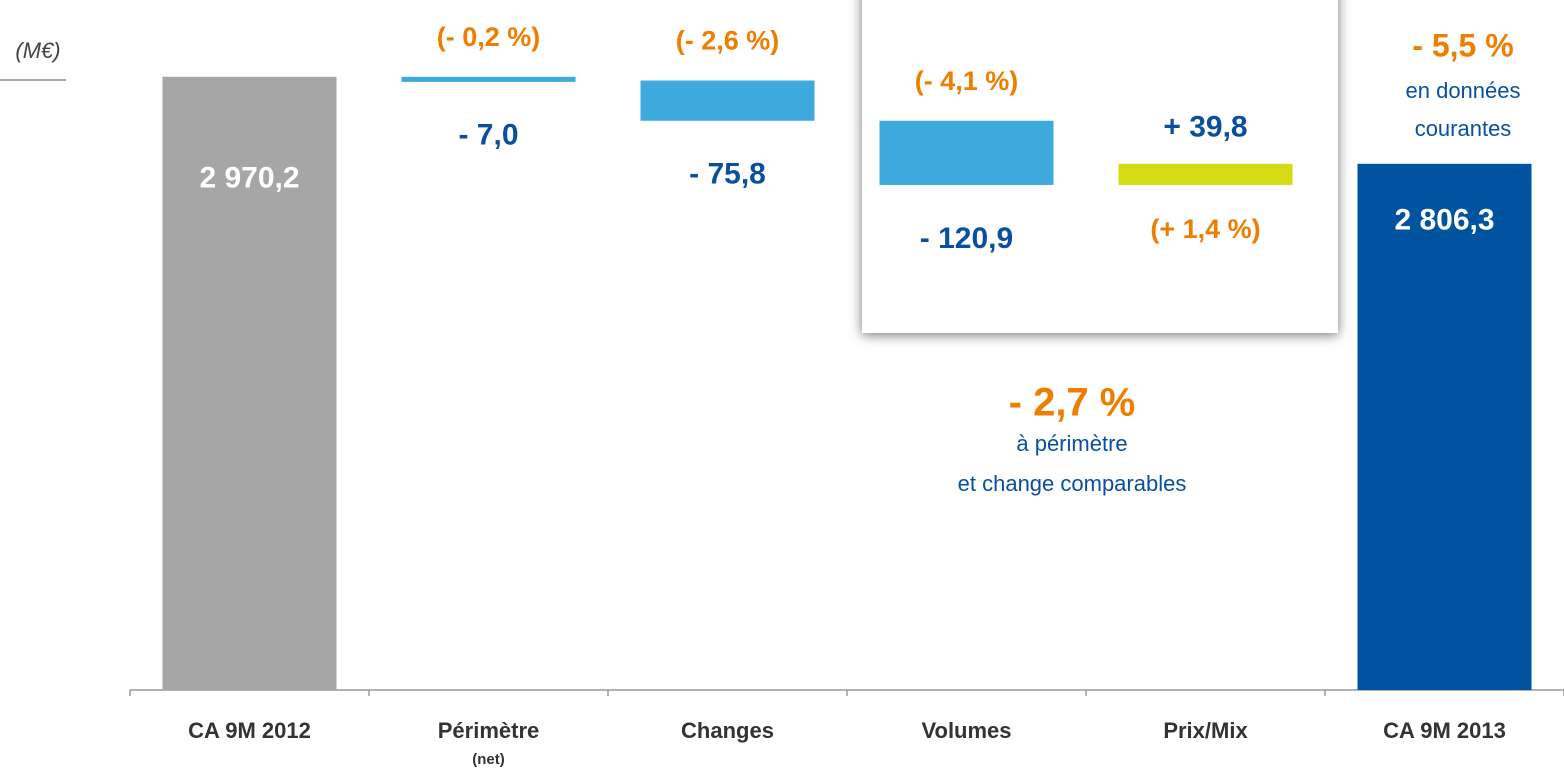  Describe the element at coordinates (1444, 220) in the screenshot. I see `value-label: 2 806,3` at that location.